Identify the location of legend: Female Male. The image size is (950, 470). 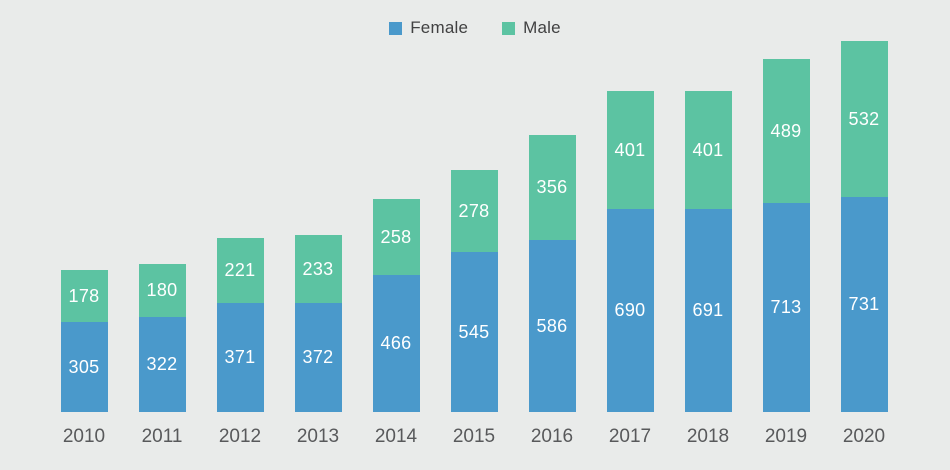
(475, 28).